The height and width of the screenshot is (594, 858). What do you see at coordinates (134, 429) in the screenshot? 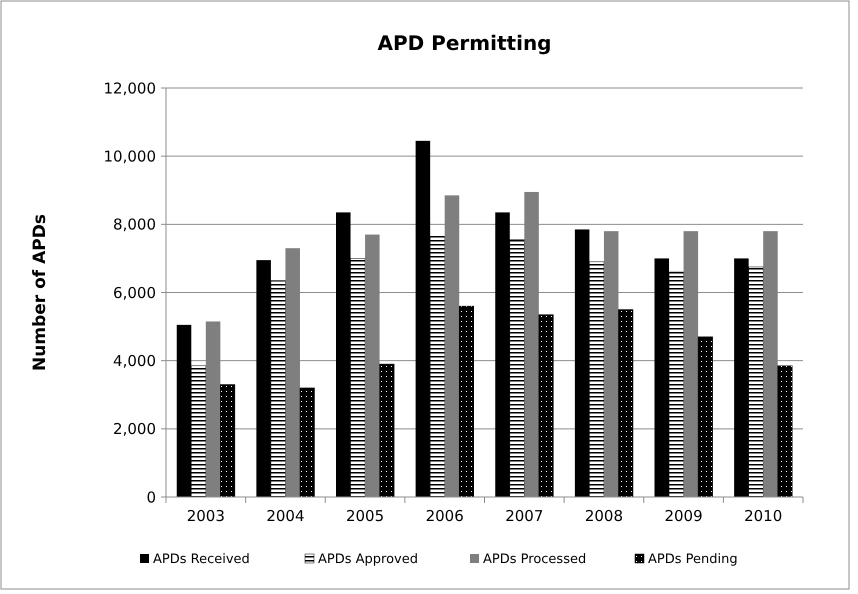
I see `y-tick-label: 2,000` at bounding box center [134, 429].